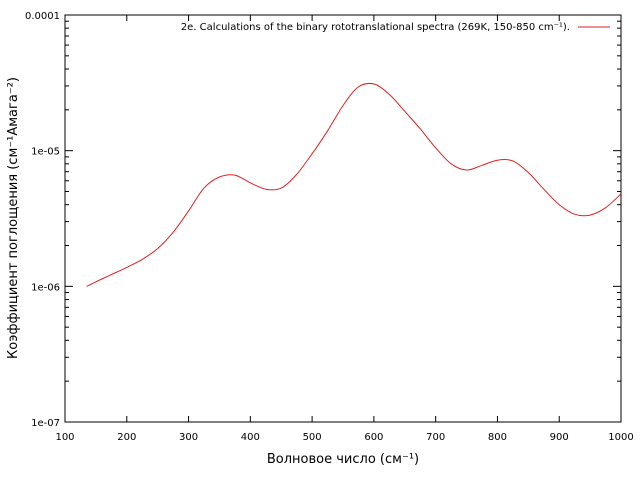 The image size is (640, 480). I want to click on x-tick-label: 700, so click(435, 437).